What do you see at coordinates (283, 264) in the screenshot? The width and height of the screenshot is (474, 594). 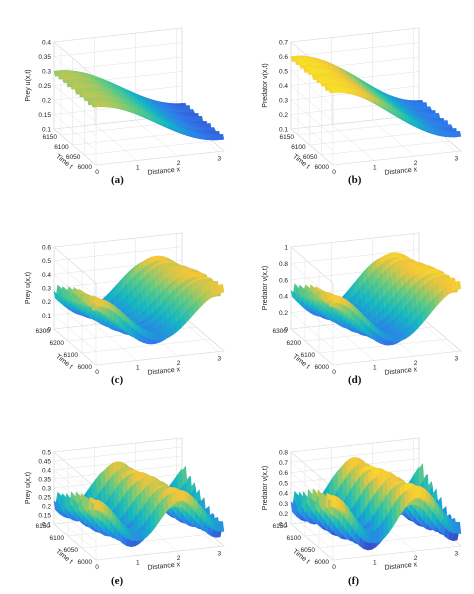 I see `z-tick-label: 0.8` at bounding box center [283, 264].